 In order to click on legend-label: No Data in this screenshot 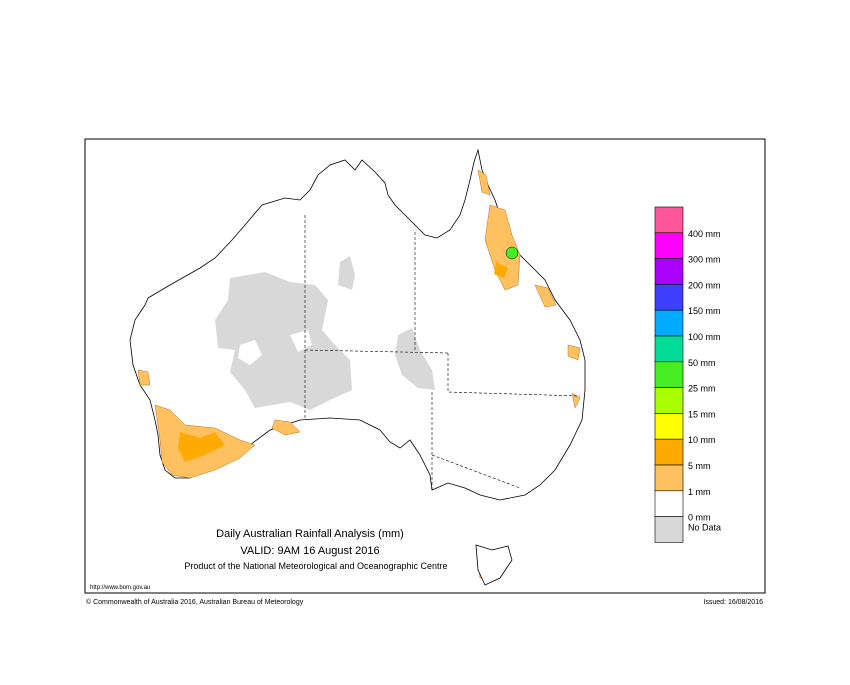, I will do `click(704, 528)`.